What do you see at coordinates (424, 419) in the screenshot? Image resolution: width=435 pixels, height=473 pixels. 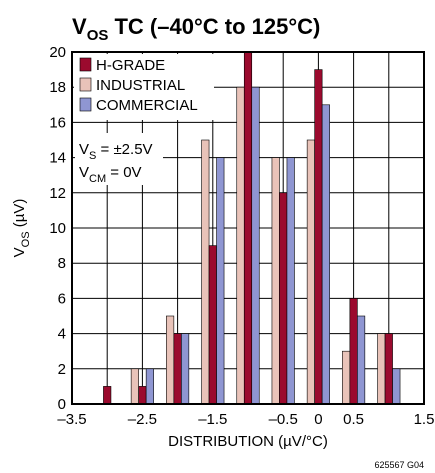 I see `x-tick-label: 1.5` at bounding box center [424, 419].